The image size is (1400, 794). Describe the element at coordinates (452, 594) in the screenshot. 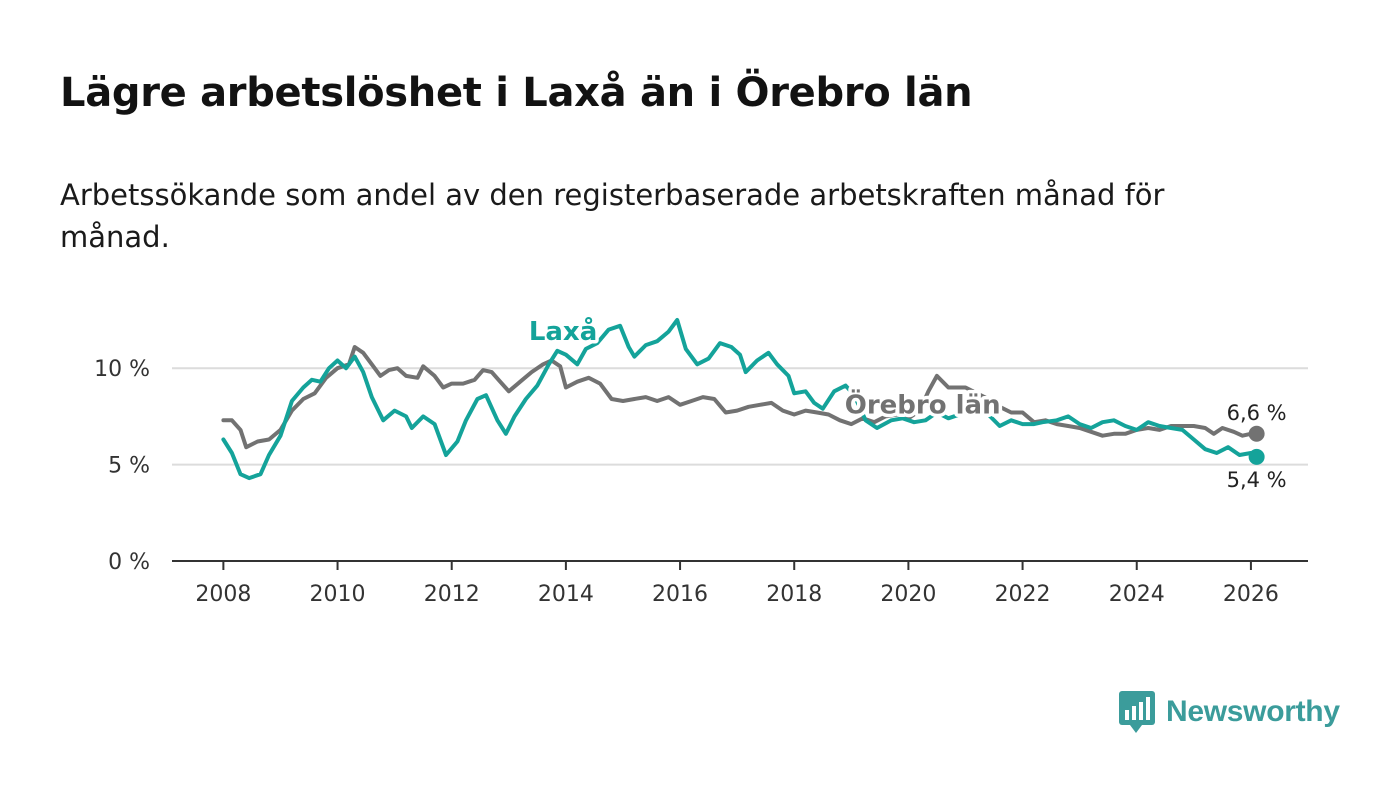

I see `x-tick-label: 2012` at that location.